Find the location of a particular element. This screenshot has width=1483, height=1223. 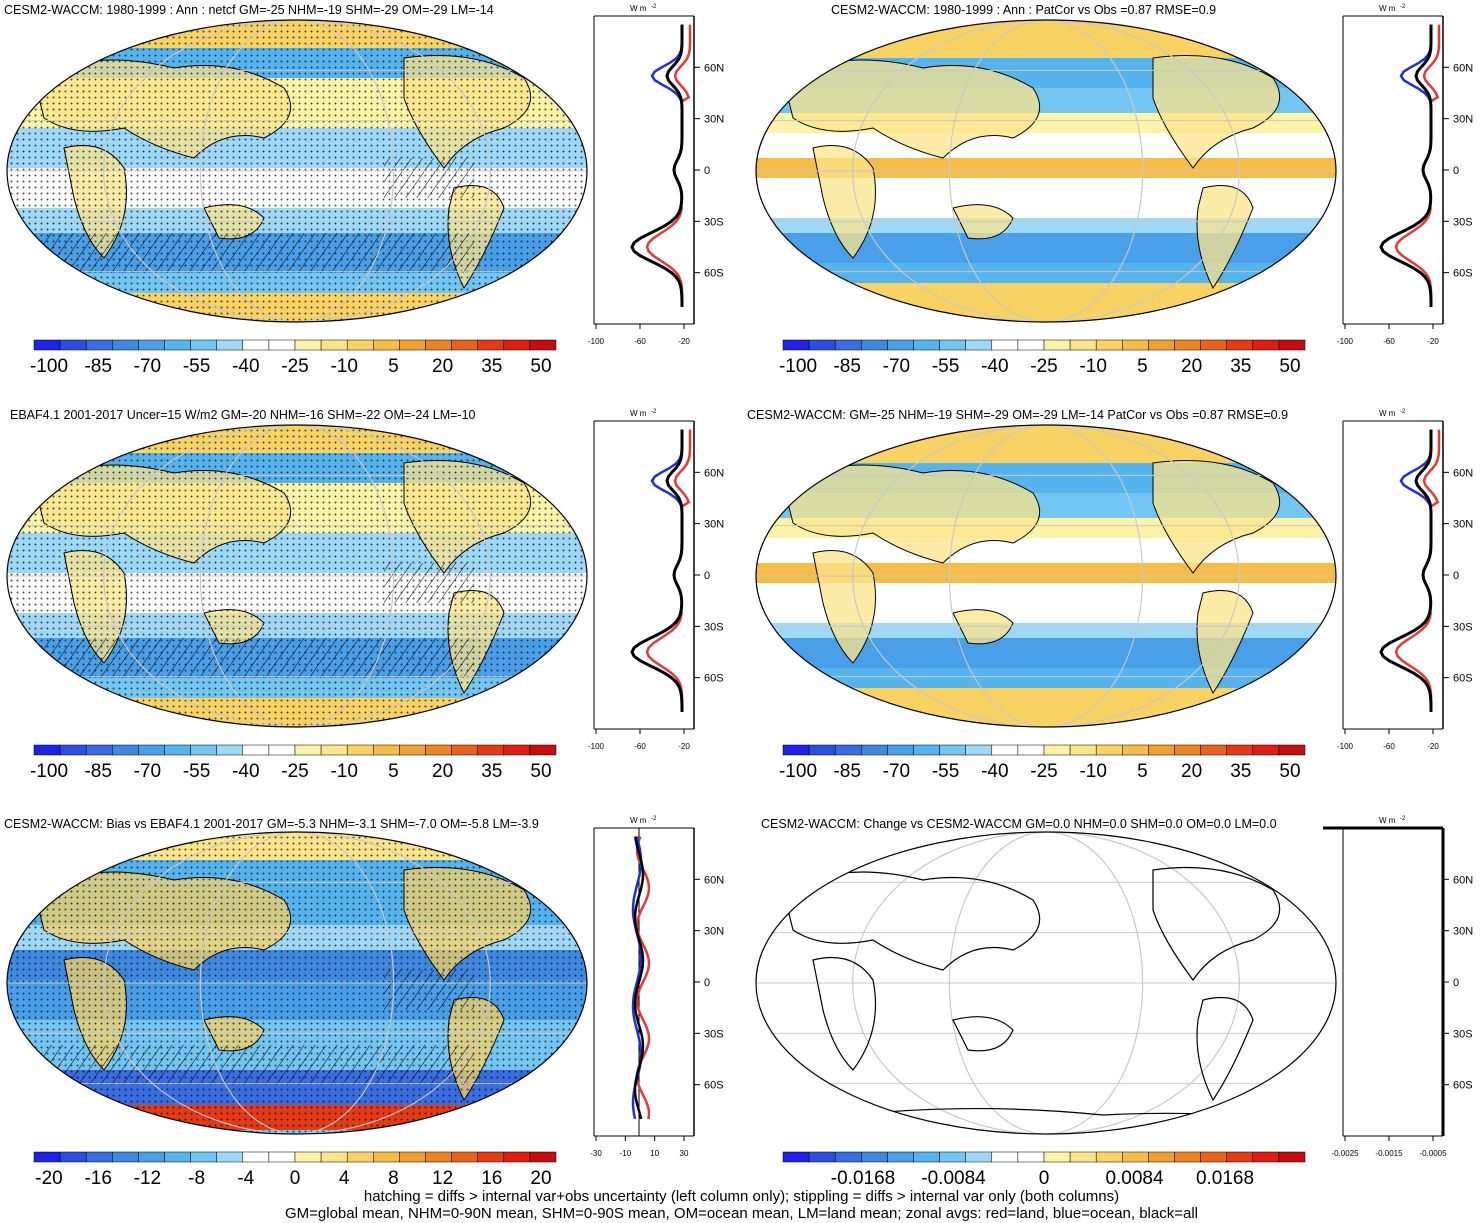

zonal-x-tick-label: -100 is located at coordinates (596, 341).